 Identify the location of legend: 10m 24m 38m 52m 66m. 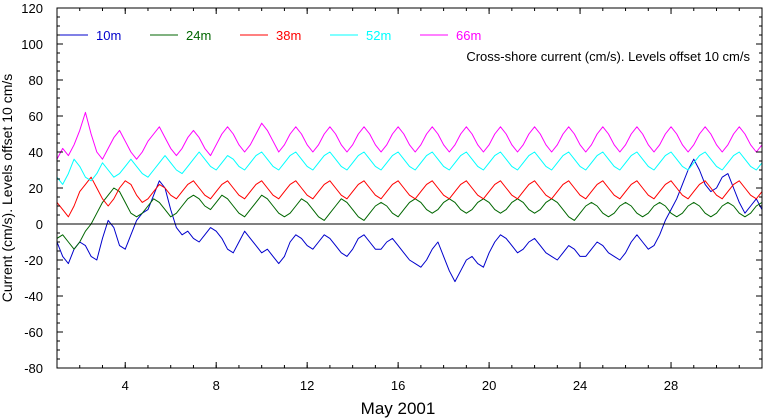
(270, 35).